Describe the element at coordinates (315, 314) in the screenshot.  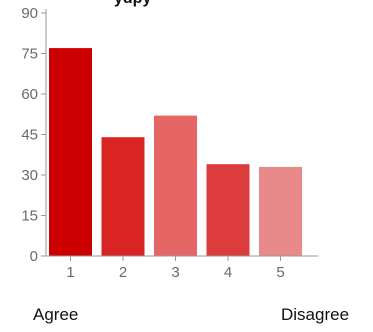
I see `scale-caption-disagree: Disagree` at that location.